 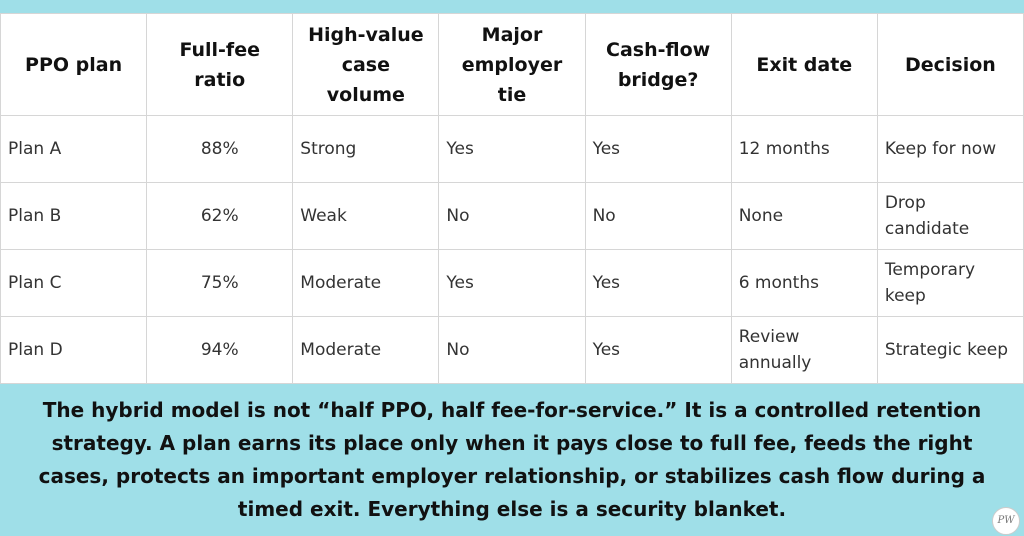 I want to click on cell-line: Cash-flow, so click(x=658, y=49).